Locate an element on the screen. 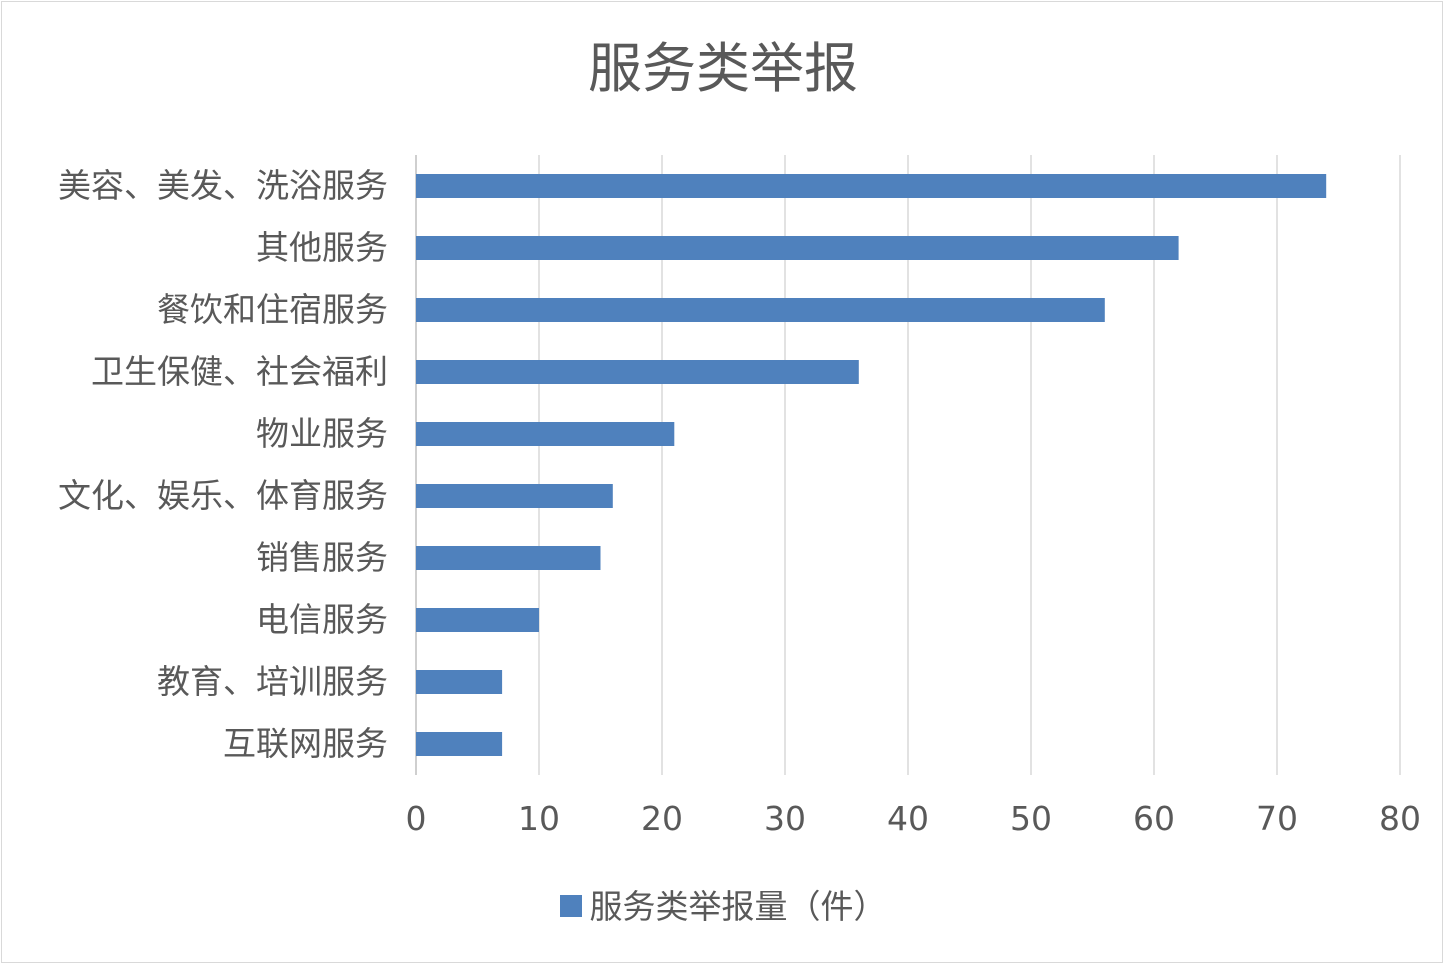 The width and height of the screenshot is (1446, 966). legend-label: 服务类举报量（件） is located at coordinates (738, 906).